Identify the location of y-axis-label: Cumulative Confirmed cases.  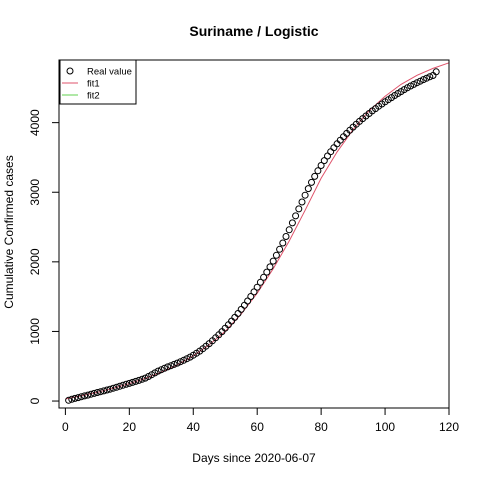
(9, 231).